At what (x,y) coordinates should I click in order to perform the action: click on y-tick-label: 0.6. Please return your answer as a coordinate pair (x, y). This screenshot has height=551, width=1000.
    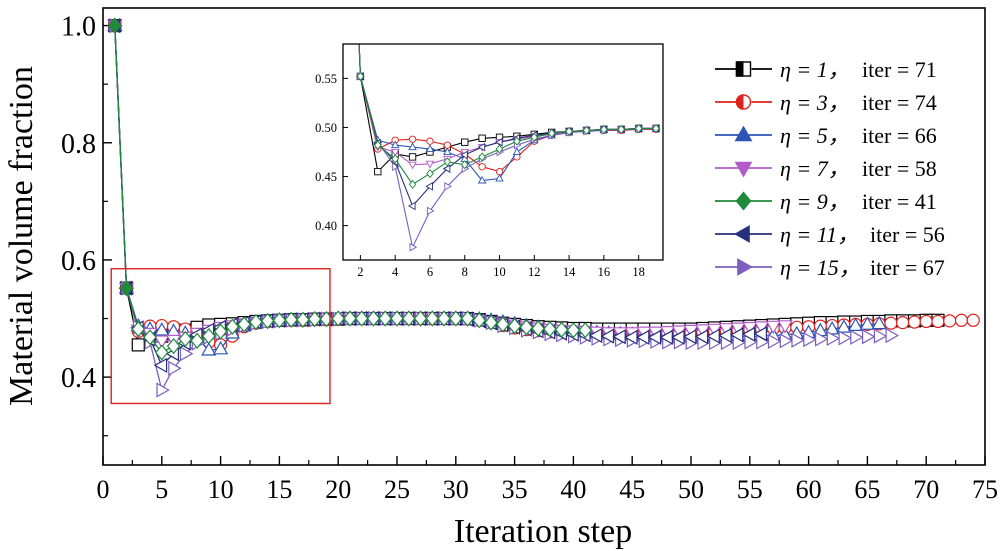
    Looking at the image, I should click on (78, 261).